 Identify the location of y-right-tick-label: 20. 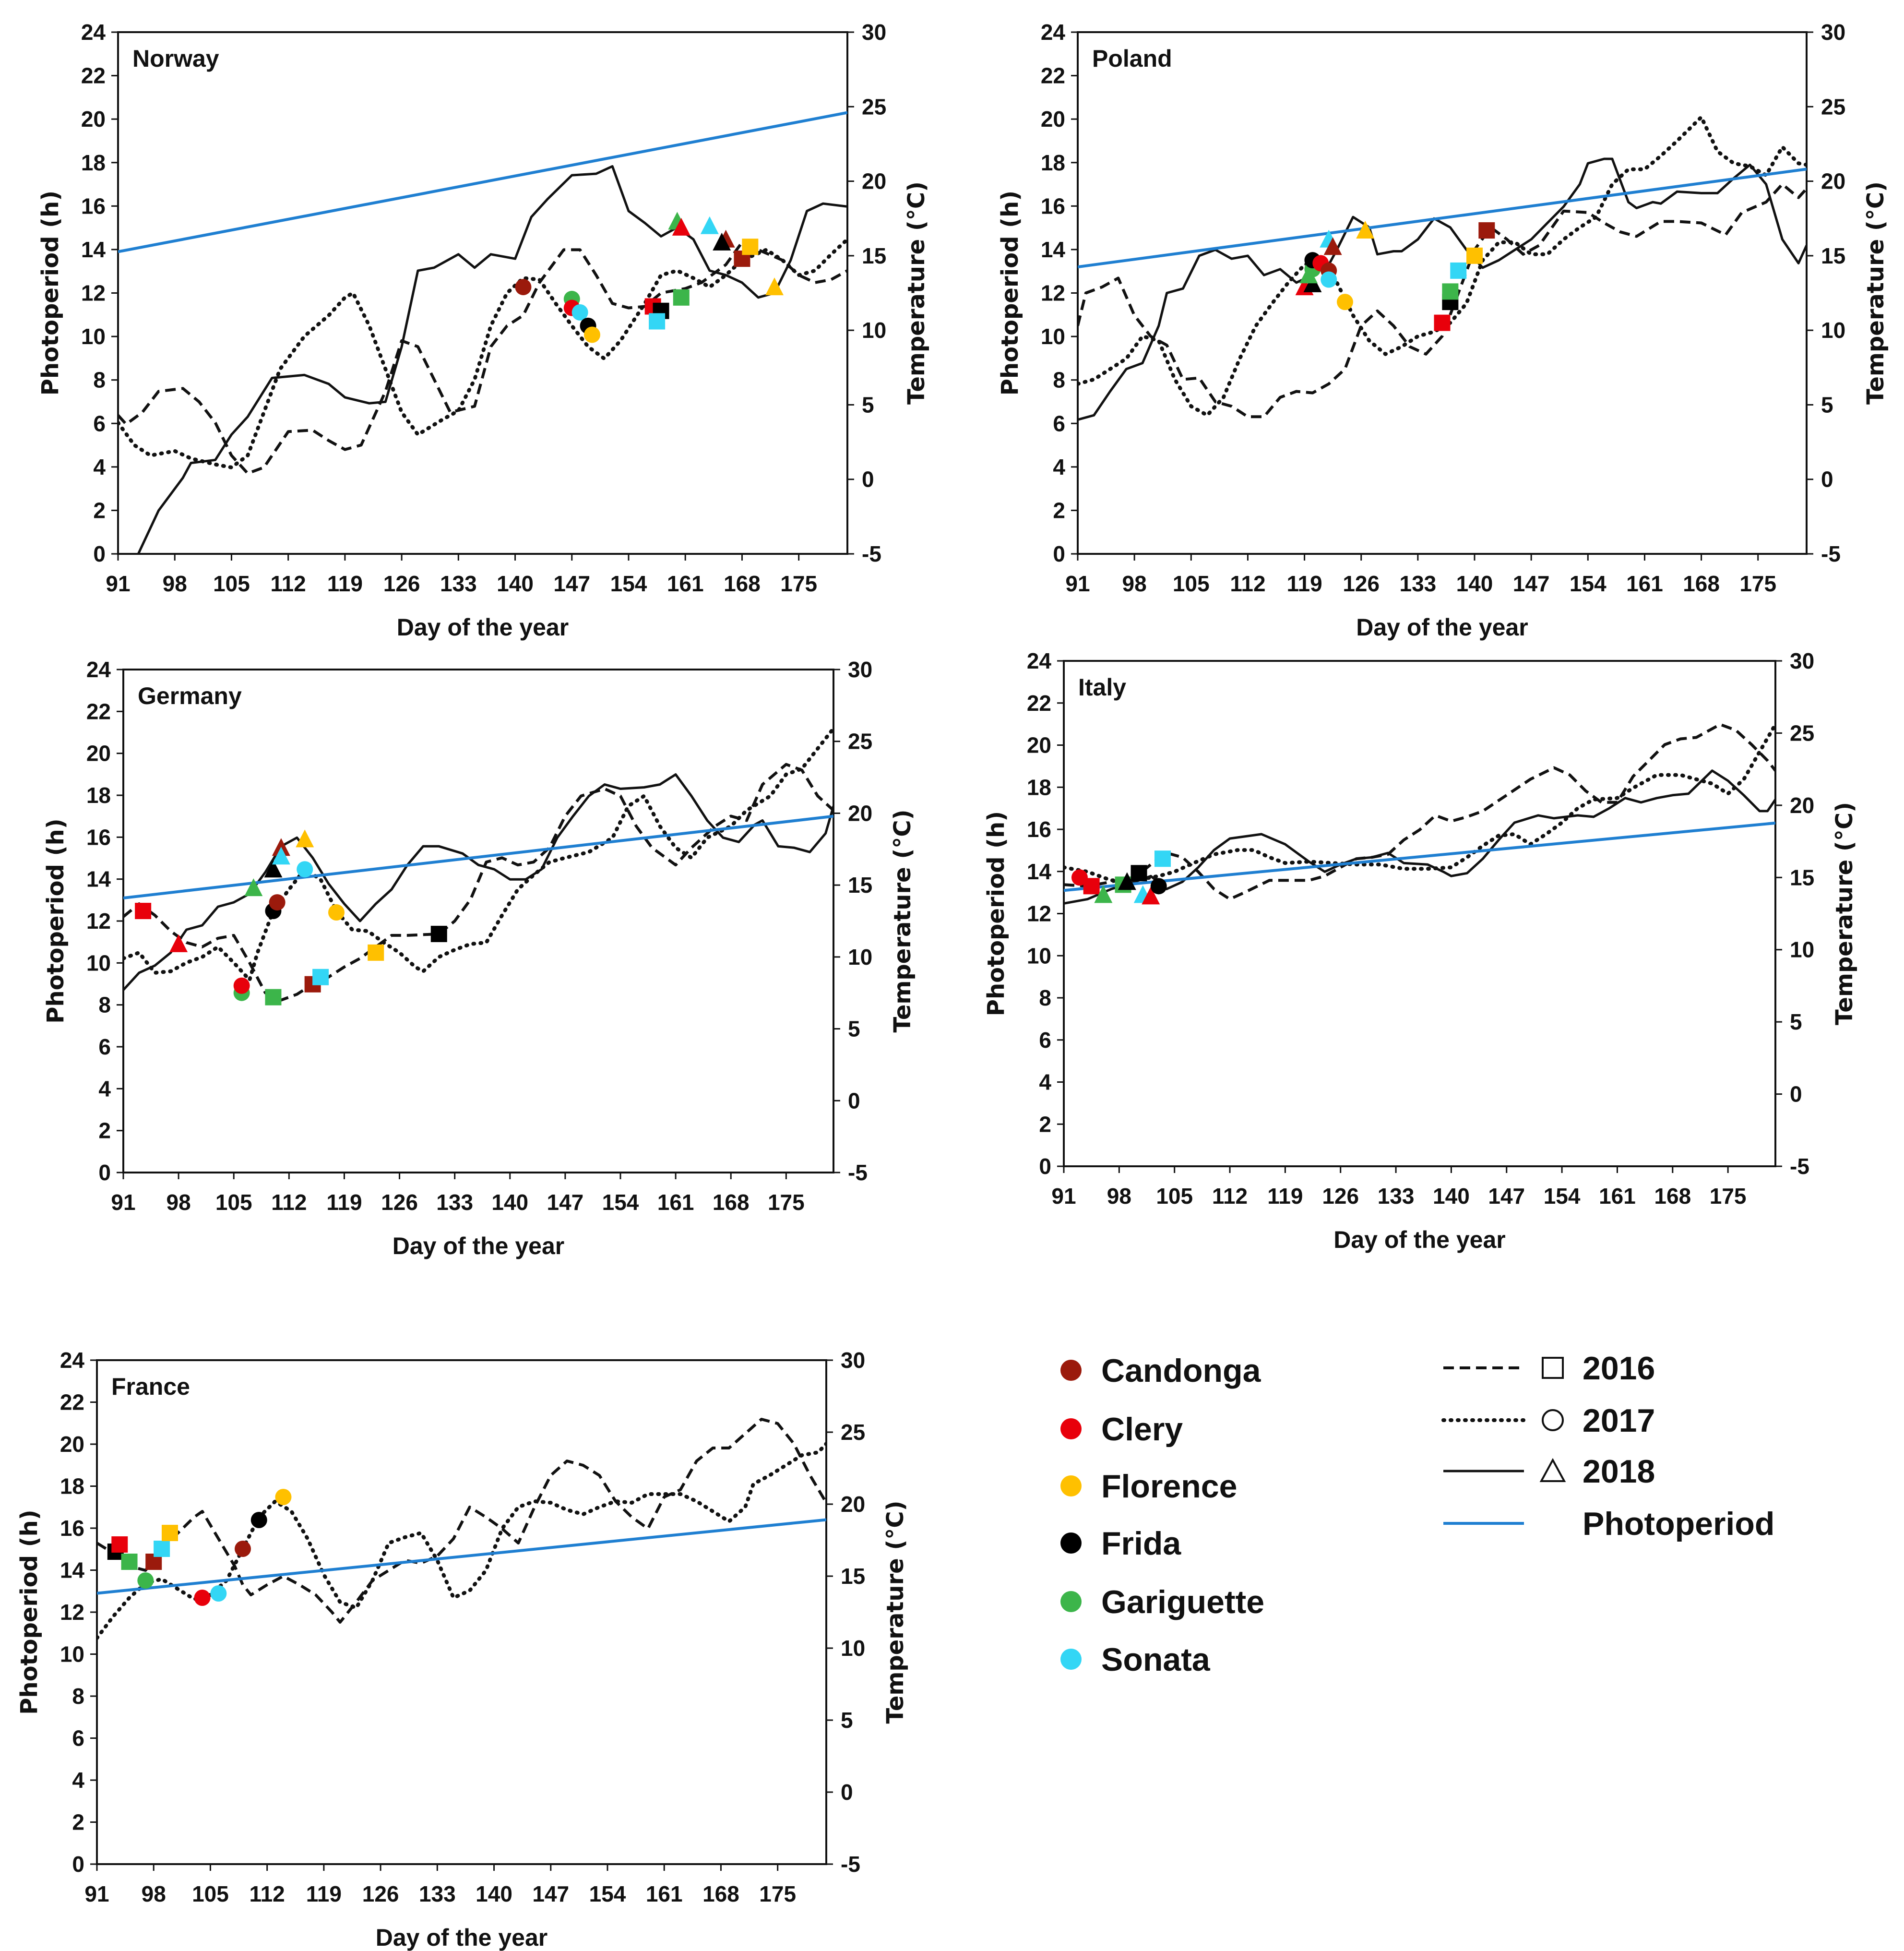
(860, 813).